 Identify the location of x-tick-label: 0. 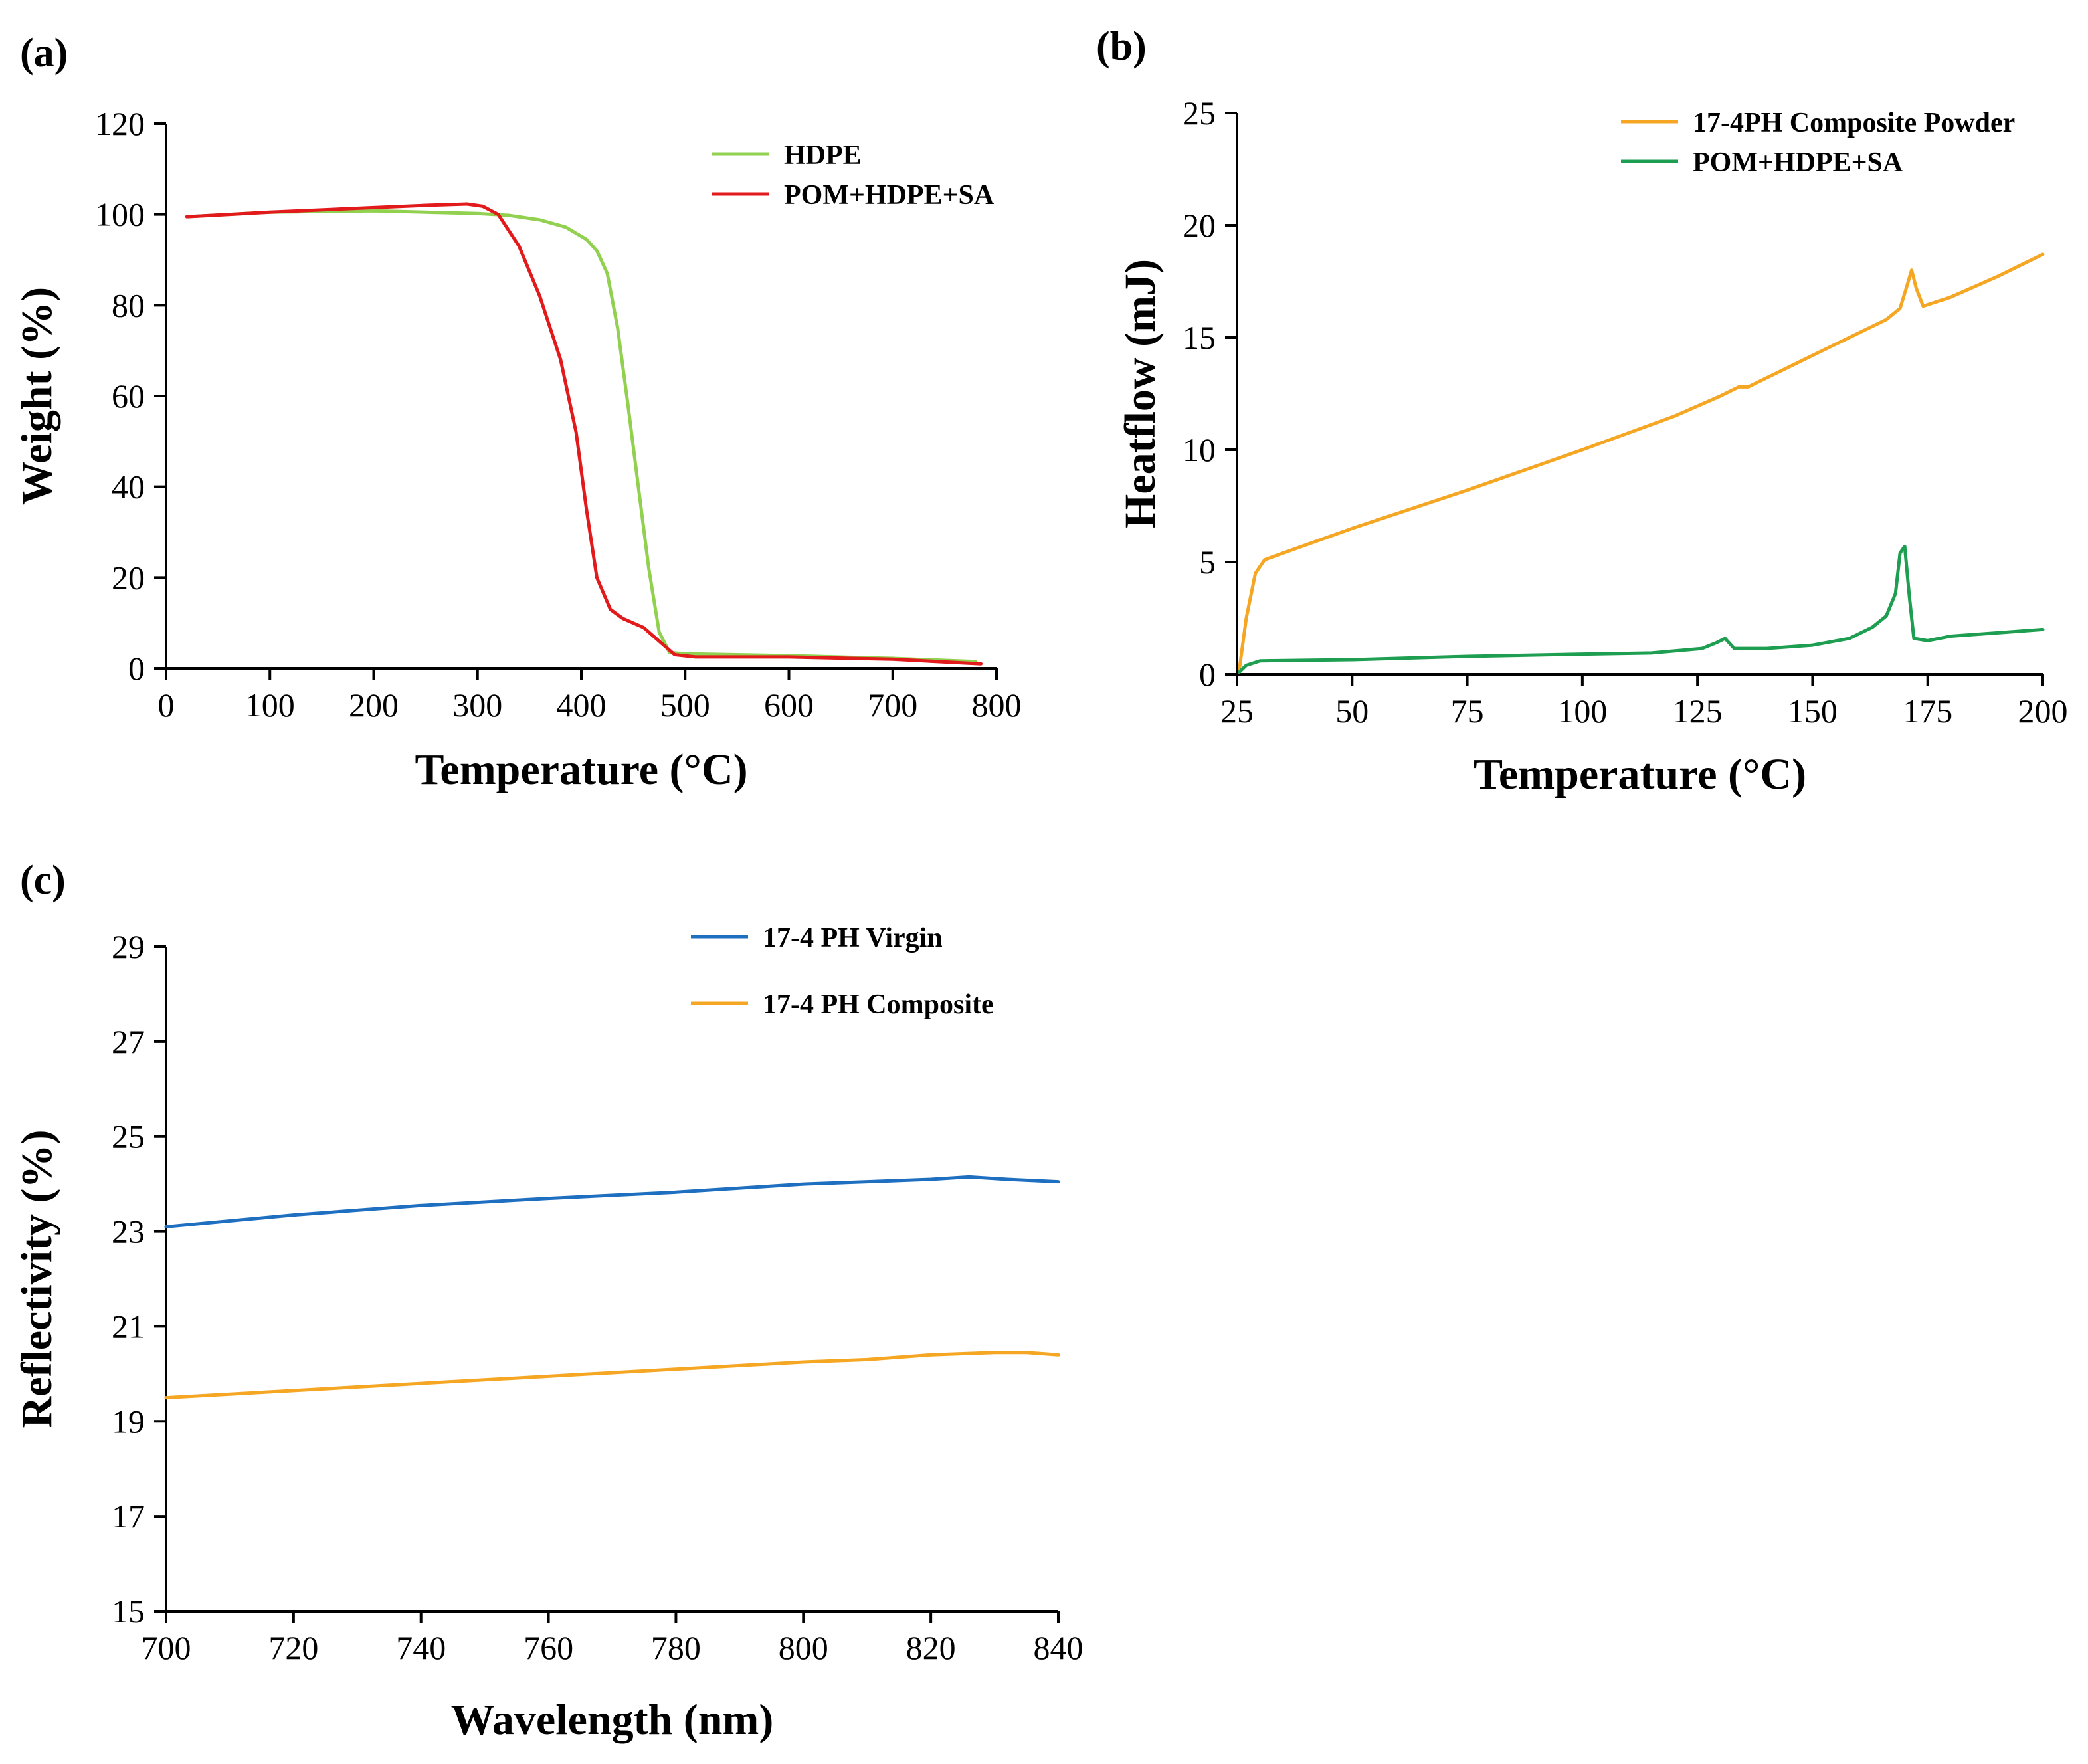
(166, 705).